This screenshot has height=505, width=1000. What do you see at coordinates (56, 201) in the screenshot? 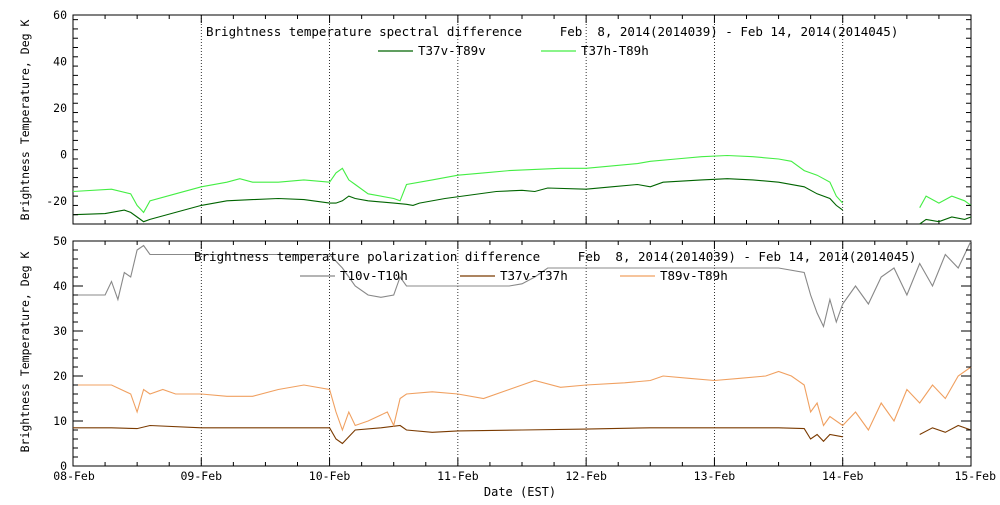
I see `y-tick-label: -20` at bounding box center [56, 201].